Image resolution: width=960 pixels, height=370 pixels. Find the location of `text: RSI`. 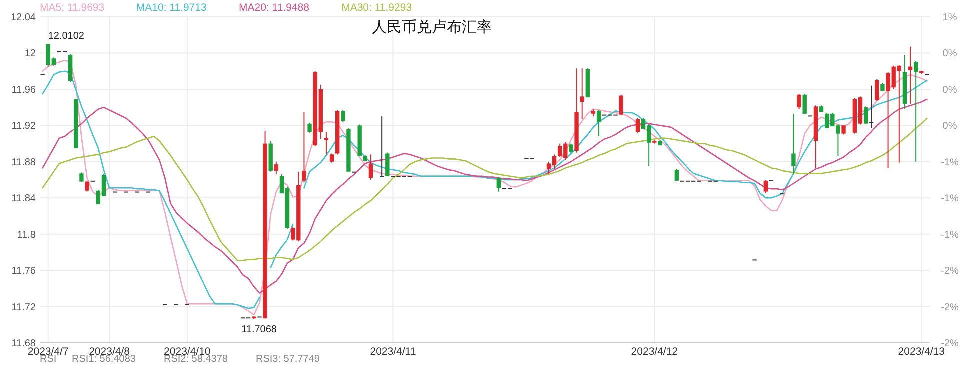

text: RSI is located at coordinates (48, 359).